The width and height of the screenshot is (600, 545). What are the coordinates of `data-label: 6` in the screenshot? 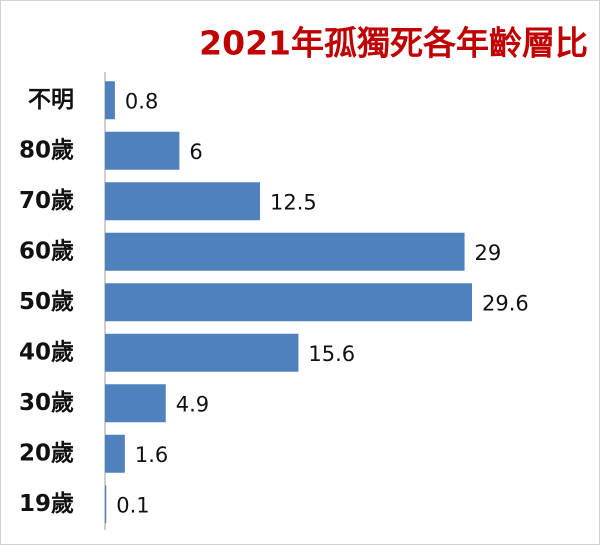 It's located at (195, 152).